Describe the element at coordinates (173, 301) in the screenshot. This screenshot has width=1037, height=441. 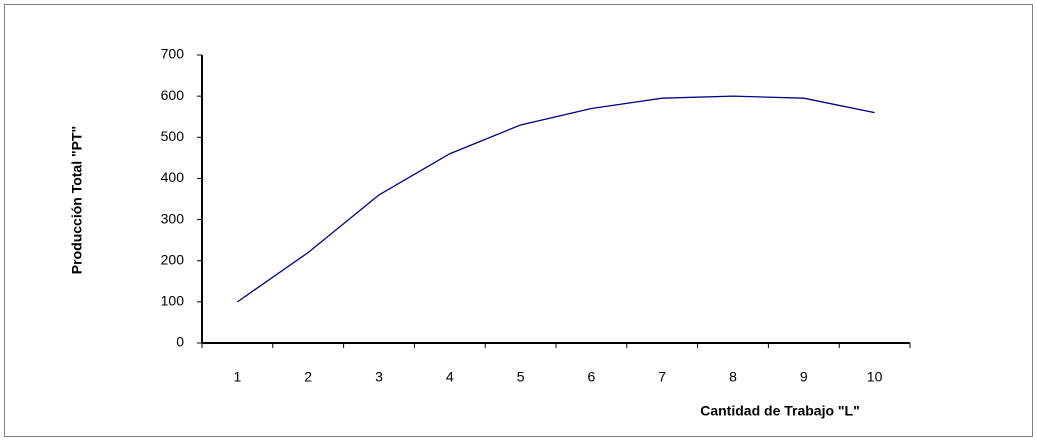
I see `y-tick-label: 100` at that location.